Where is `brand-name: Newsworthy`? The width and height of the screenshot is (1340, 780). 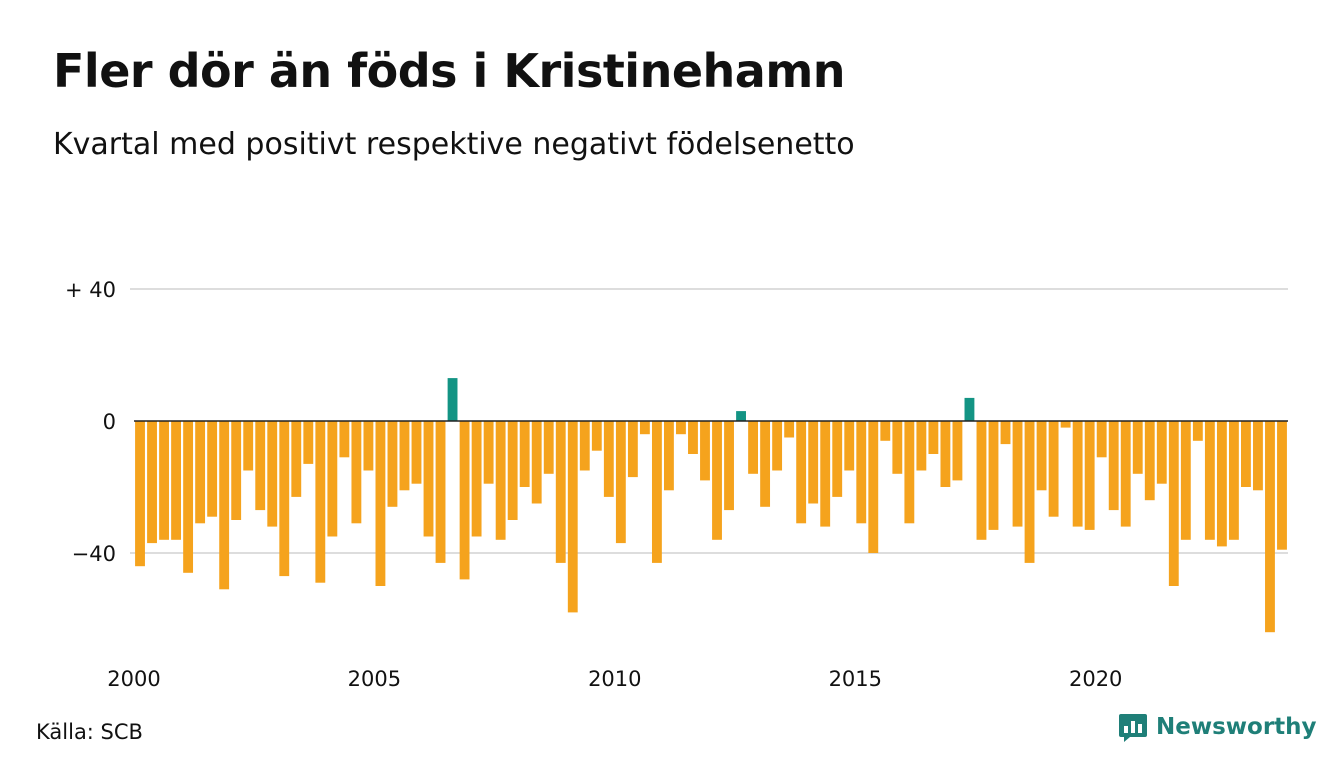 brand-name: Newsworthy is located at coordinates (1236, 727).